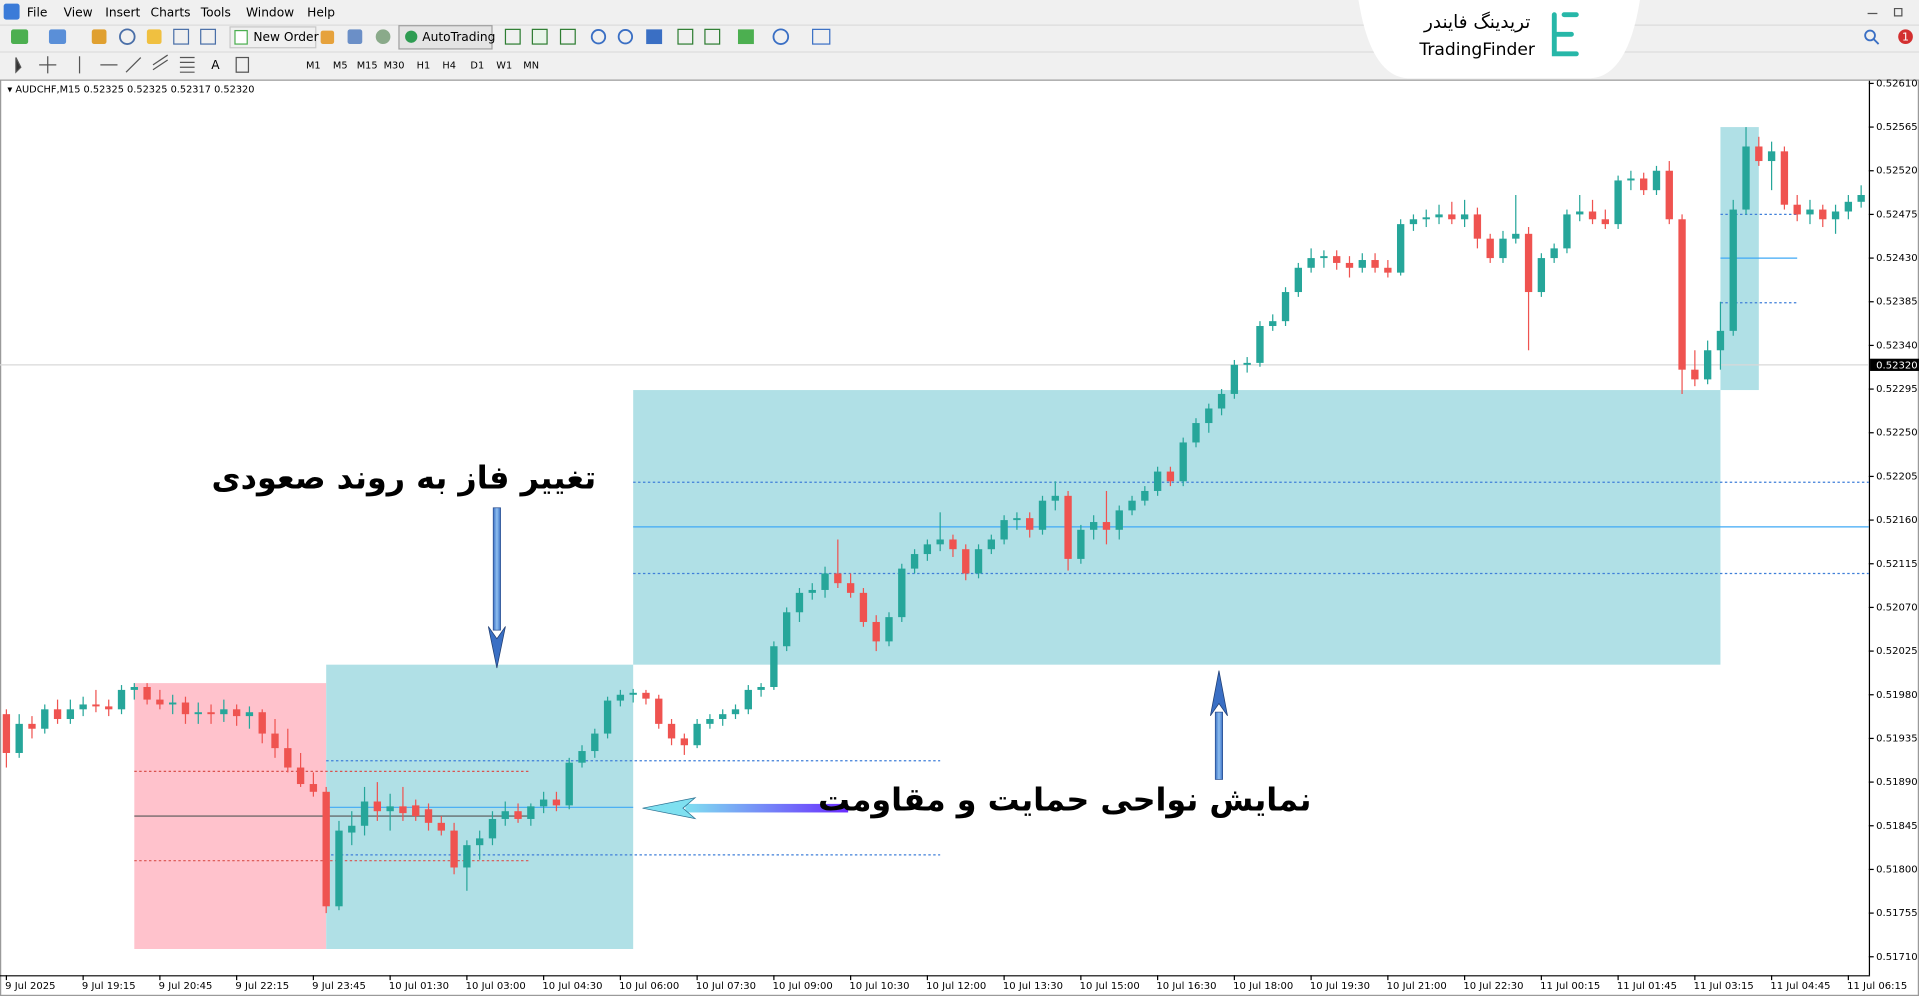 This screenshot has height=996, width=1919. What do you see at coordinates (1896, 127) in the screenshot?
I see `y-tick-label: 0.52565` at bounding box center [1896, 127].